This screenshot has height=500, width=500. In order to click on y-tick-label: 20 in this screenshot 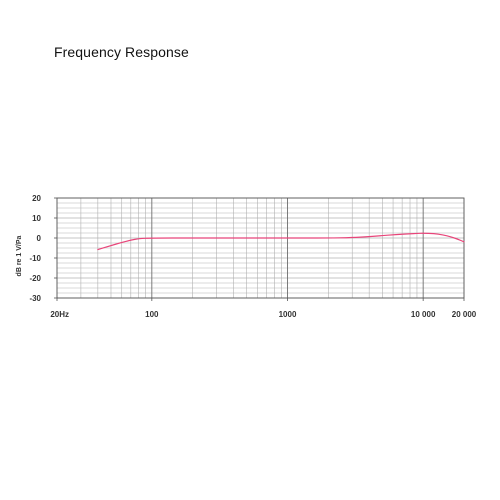, I will do `click(36, 198)`.